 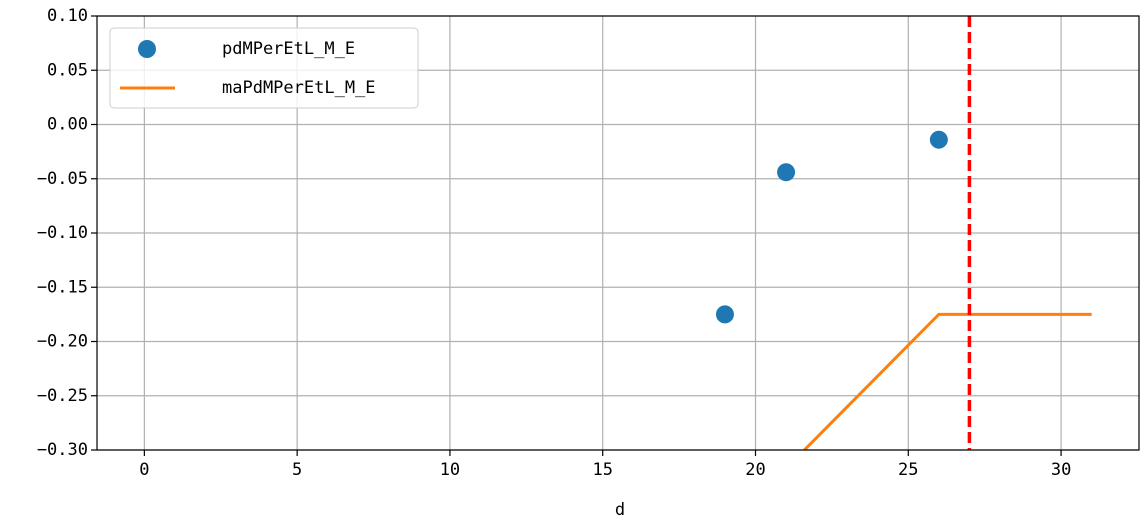 I want to click on y-tick-label: −0.05, so click(x=62, y=179).